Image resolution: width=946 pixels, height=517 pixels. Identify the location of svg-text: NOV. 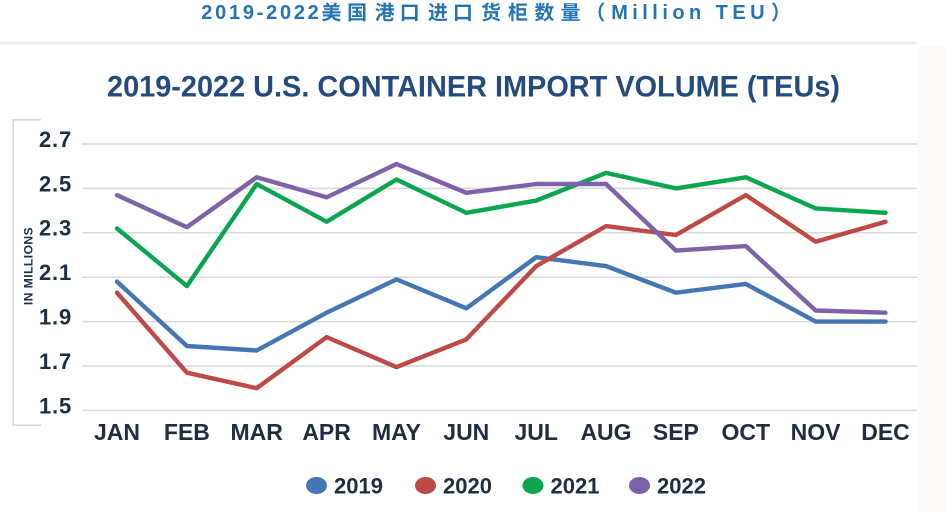
(816, 432).